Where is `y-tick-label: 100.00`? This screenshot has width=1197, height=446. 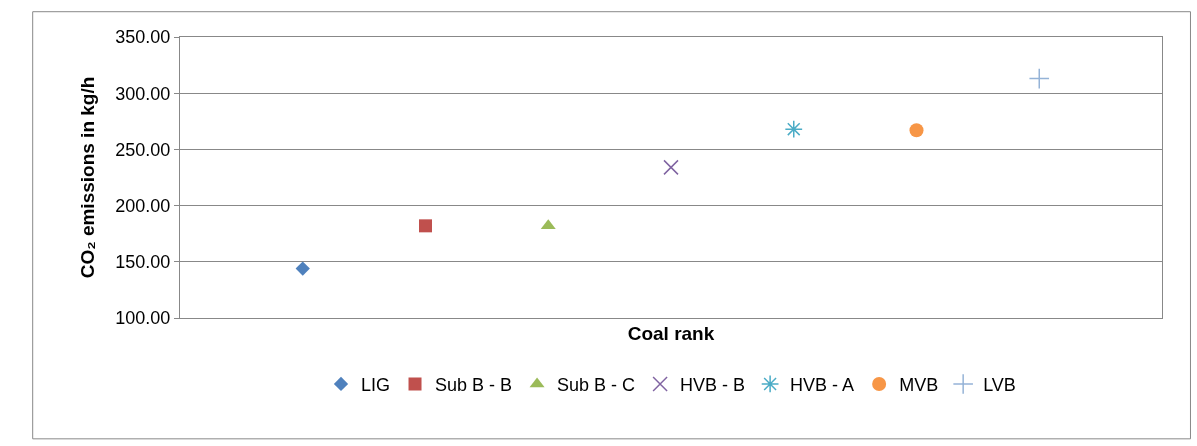 y-tick-label: 100.00 is located at coordinates (143, 318).